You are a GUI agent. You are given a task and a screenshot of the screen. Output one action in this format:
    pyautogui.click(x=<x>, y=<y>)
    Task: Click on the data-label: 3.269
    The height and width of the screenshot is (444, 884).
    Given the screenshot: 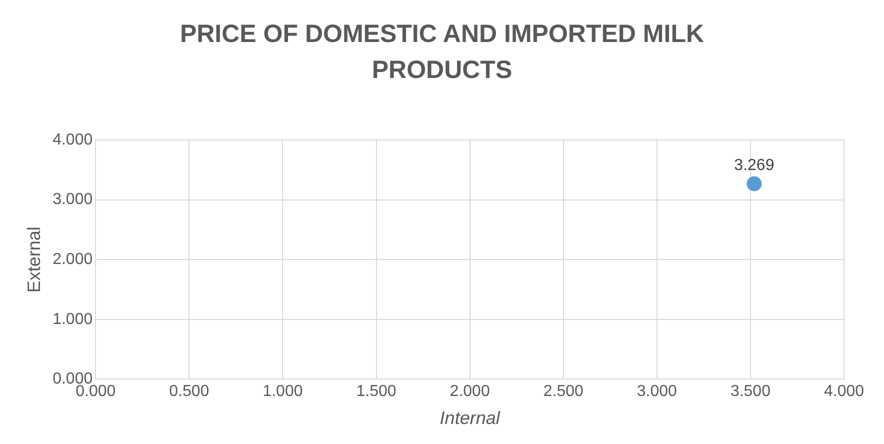 What is the action you would take?
    pyautogui.click(x=754, y=165)
    